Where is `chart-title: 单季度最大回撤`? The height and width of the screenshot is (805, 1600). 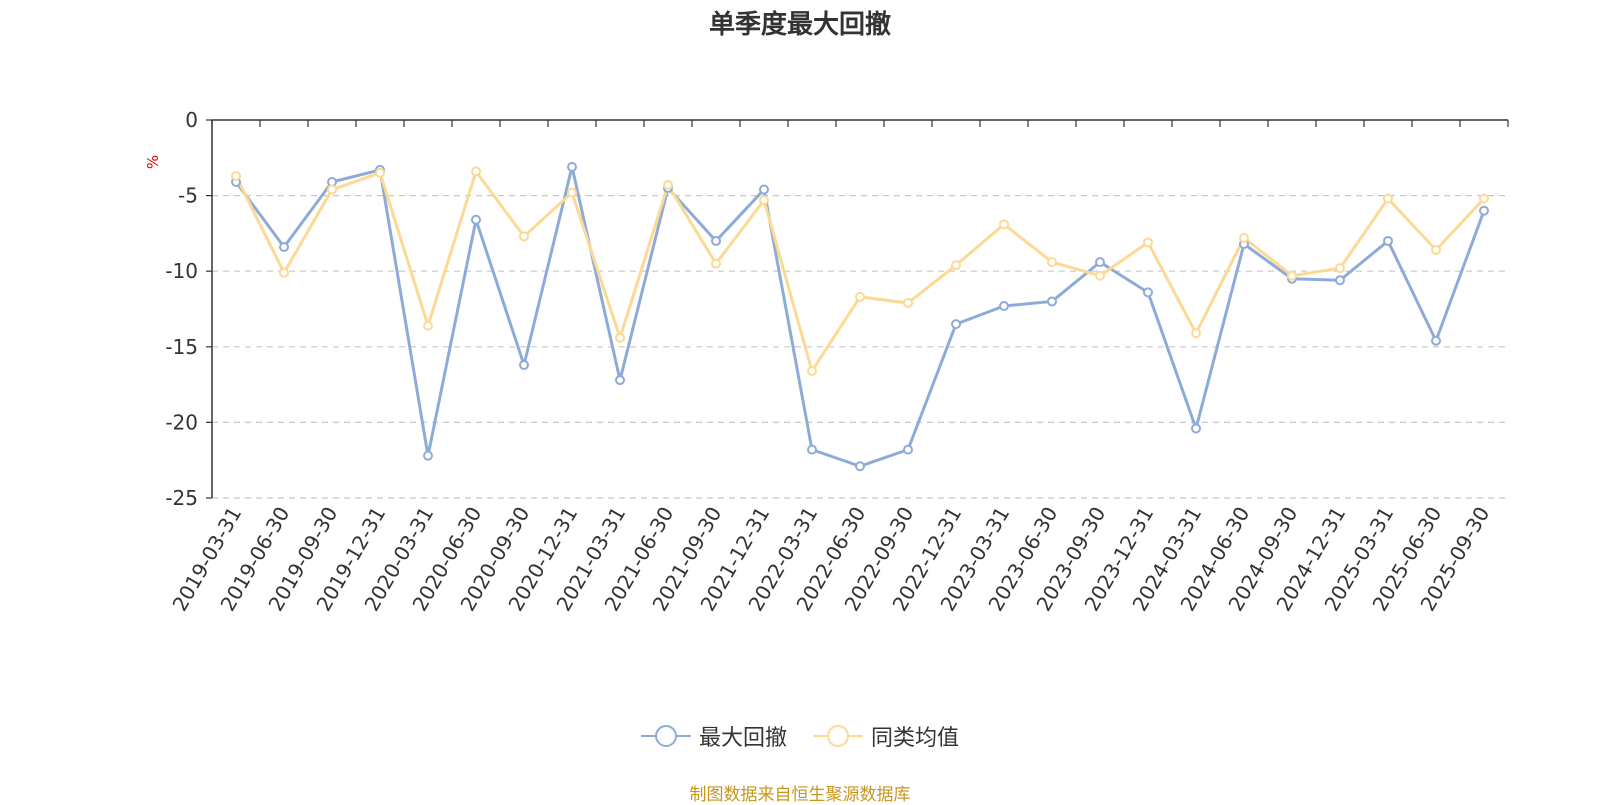 chart-title: 单季度最大回撤 is located at coordinates (799, 25).